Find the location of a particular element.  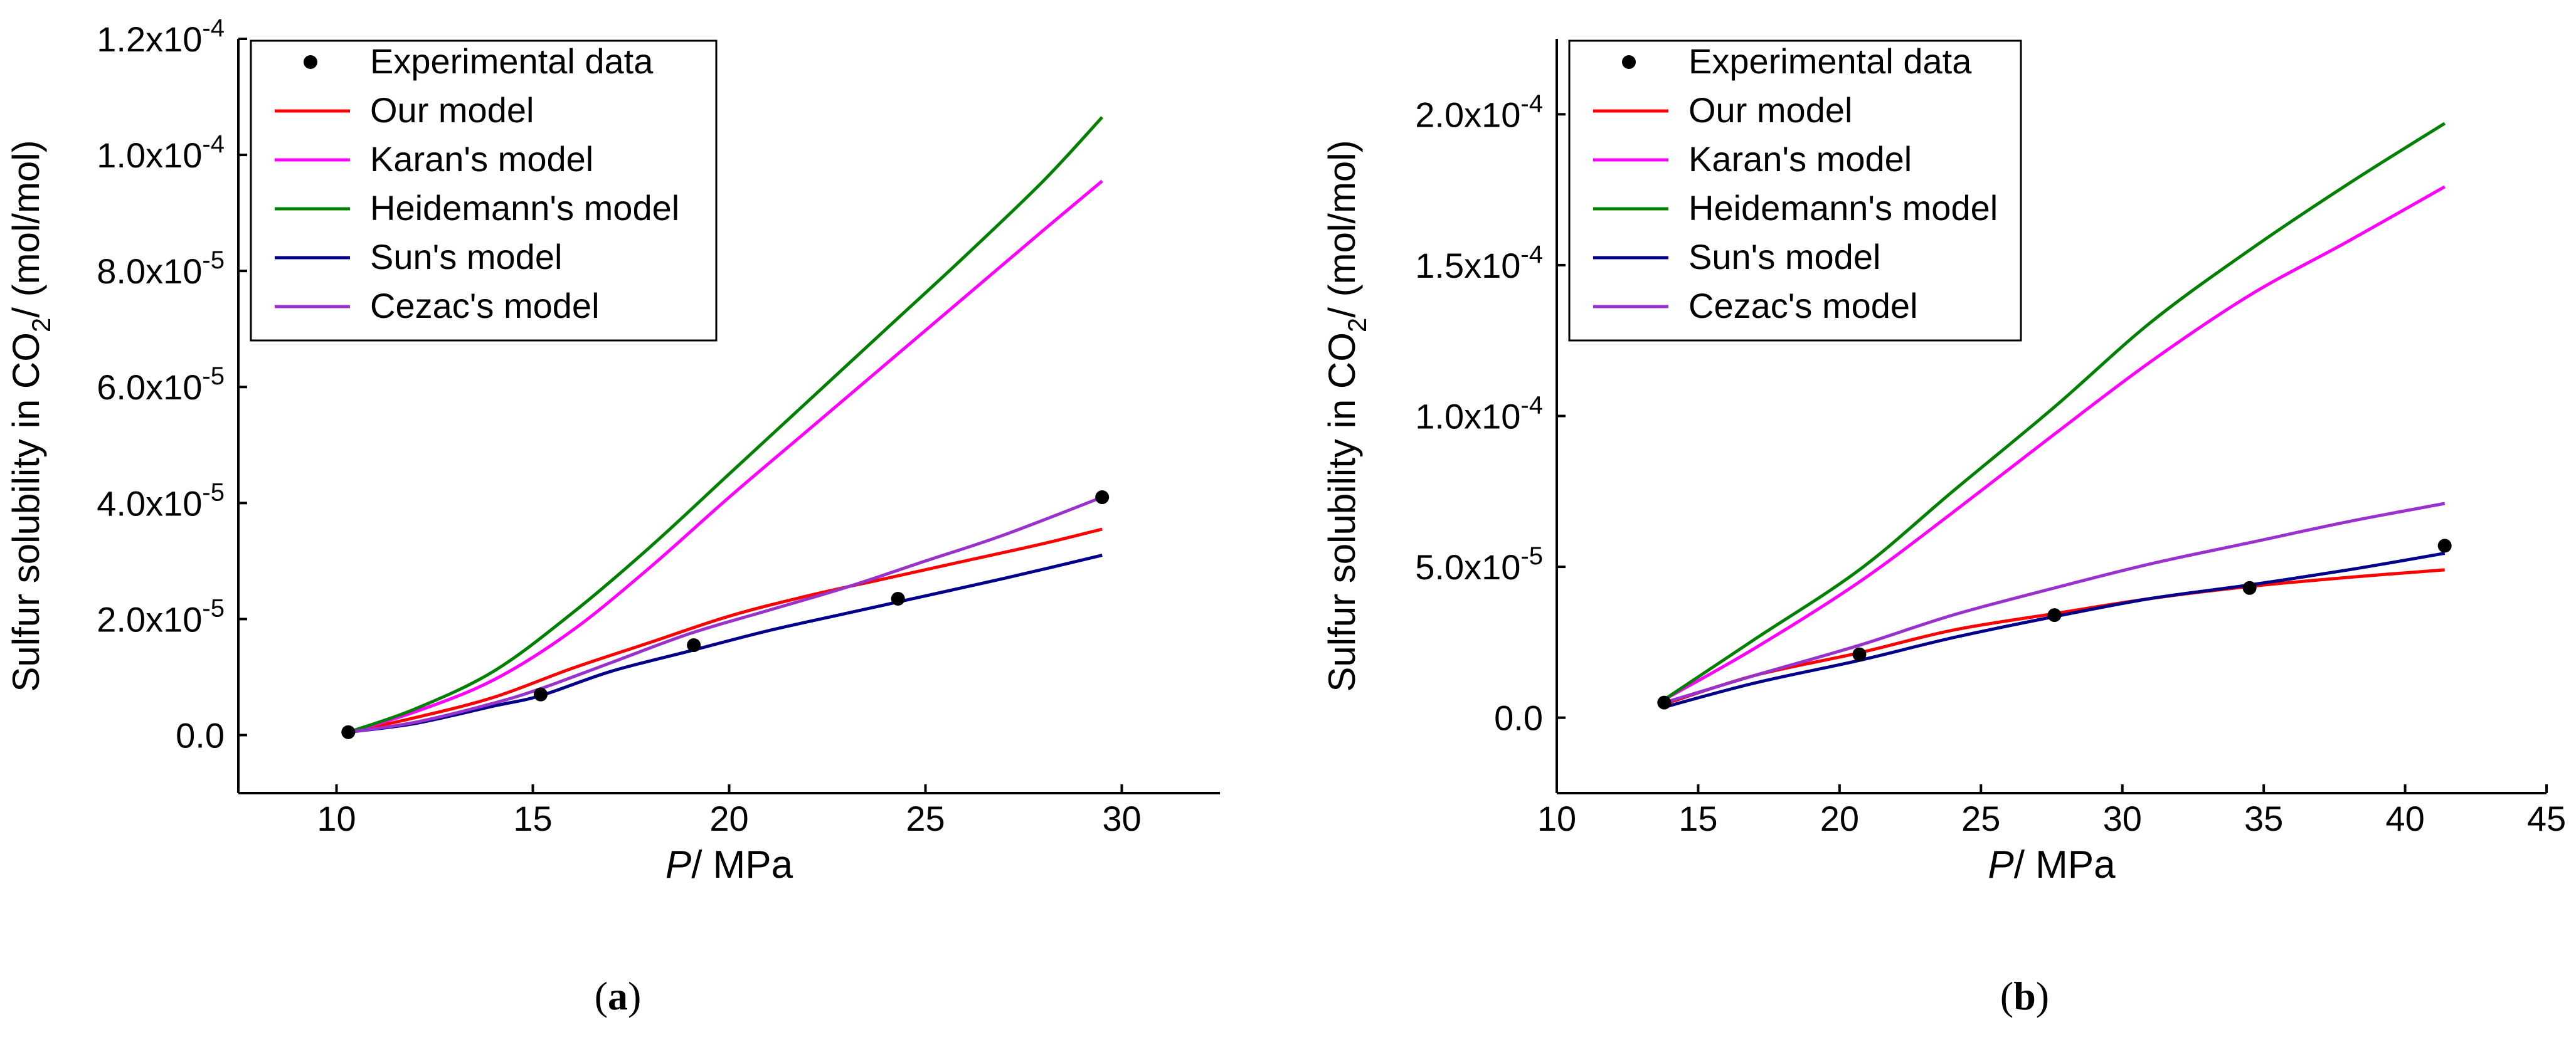

y-tick-label: 1.5x10⁻⁴ is located at coordinates (1479, 263).